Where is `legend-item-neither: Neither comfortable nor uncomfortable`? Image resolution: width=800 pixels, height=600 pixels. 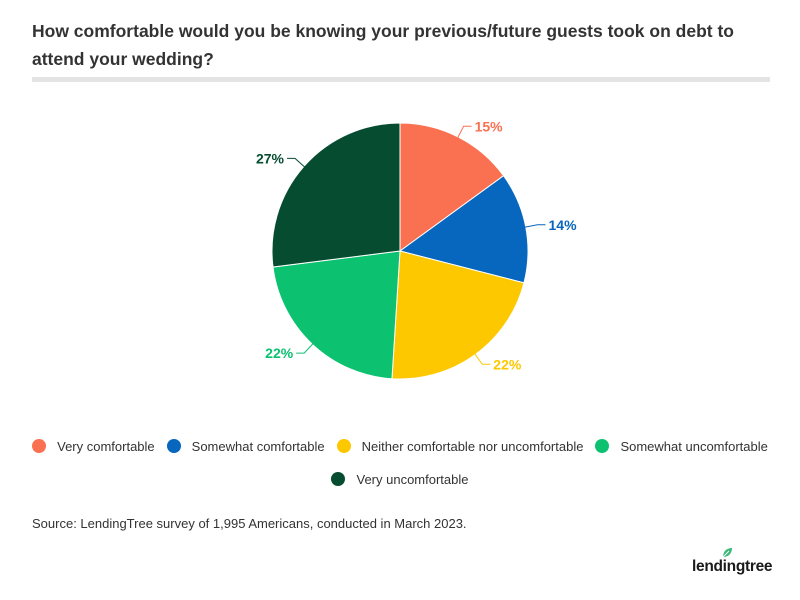 legend-item-neither: Neither comfortable nor uncomfortable is located at coordinates (460, 446).